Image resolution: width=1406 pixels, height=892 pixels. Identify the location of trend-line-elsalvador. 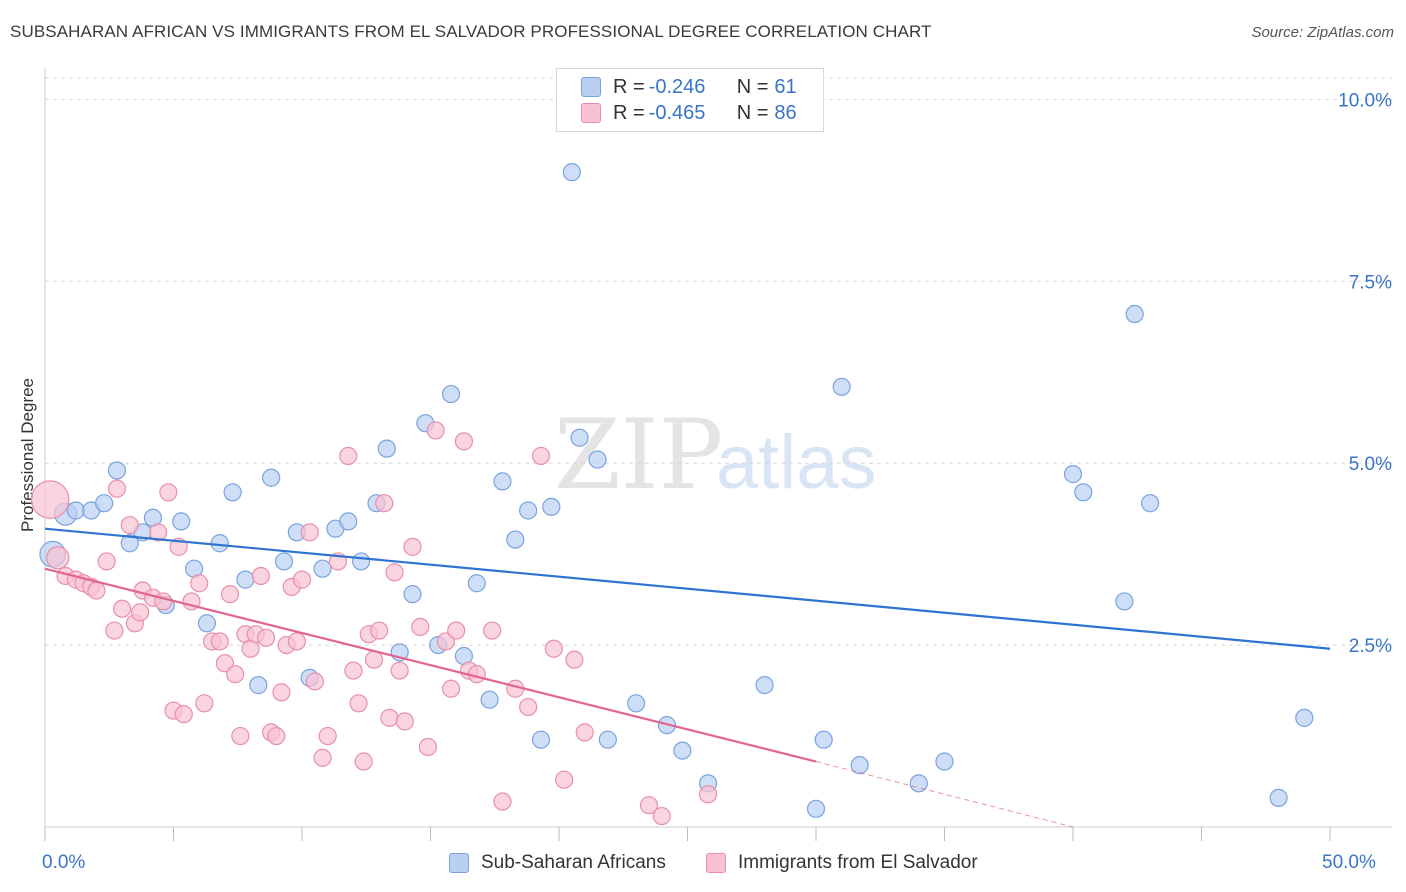
(430, 665).